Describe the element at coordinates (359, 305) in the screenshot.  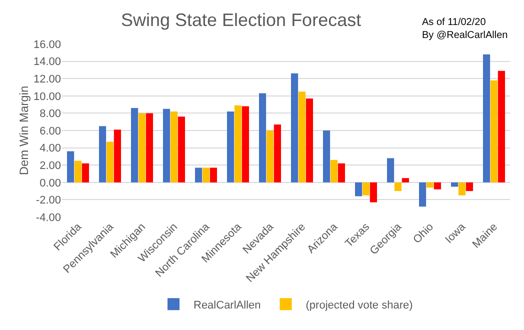
I see `legend-label: (projected vote share)` at that location.